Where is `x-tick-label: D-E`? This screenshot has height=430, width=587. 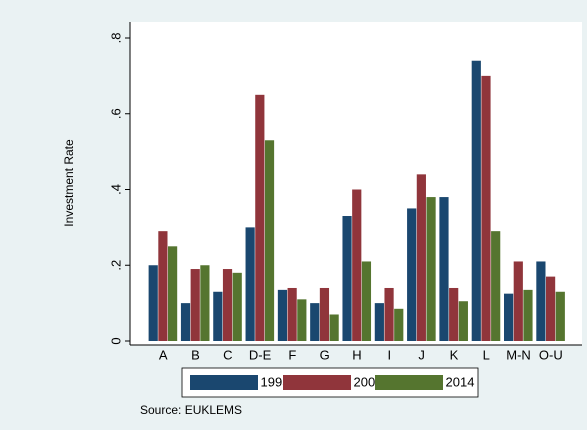 x-tick-label: D-E is located at coordinates (260, 354).